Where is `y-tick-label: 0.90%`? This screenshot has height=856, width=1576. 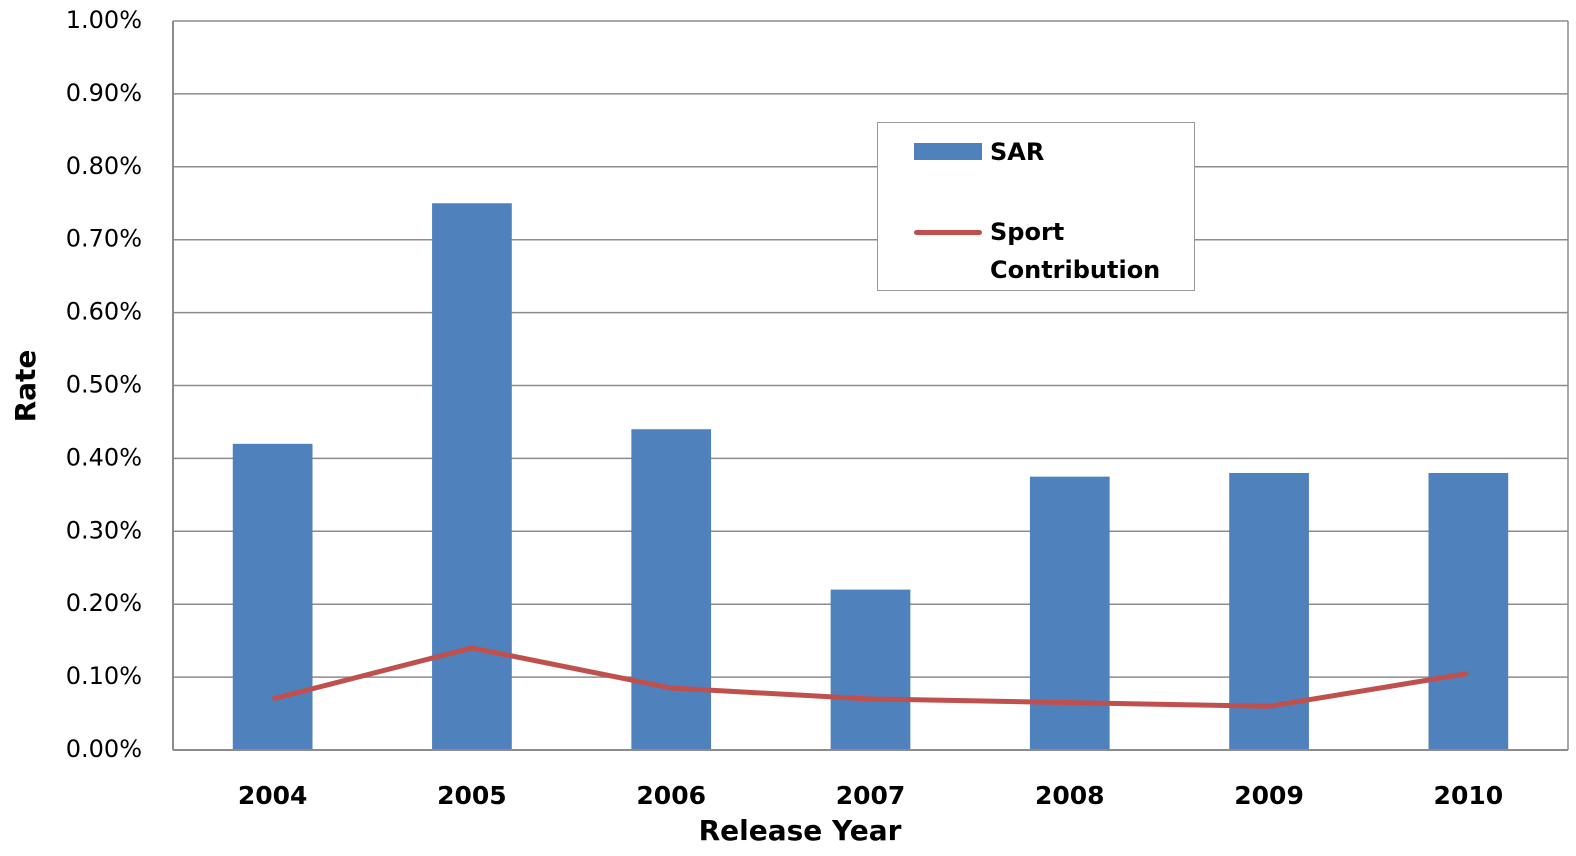
y-tick-label: 0.90% is located at coordinates (104, 93).